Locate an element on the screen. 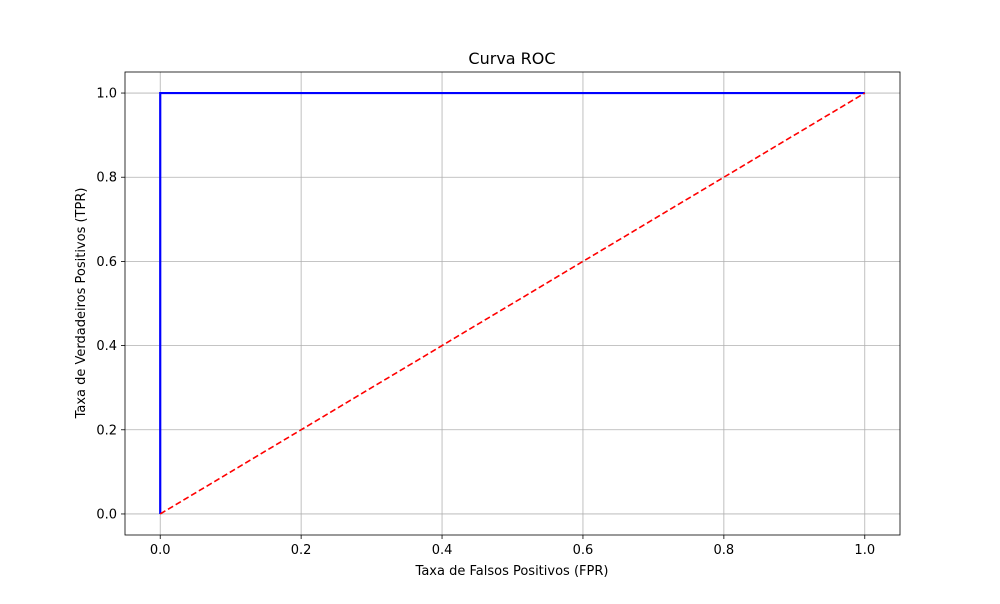 The image size is (1000, 604). y-tick-label: 0.4 is located at coordinates (106, 346).